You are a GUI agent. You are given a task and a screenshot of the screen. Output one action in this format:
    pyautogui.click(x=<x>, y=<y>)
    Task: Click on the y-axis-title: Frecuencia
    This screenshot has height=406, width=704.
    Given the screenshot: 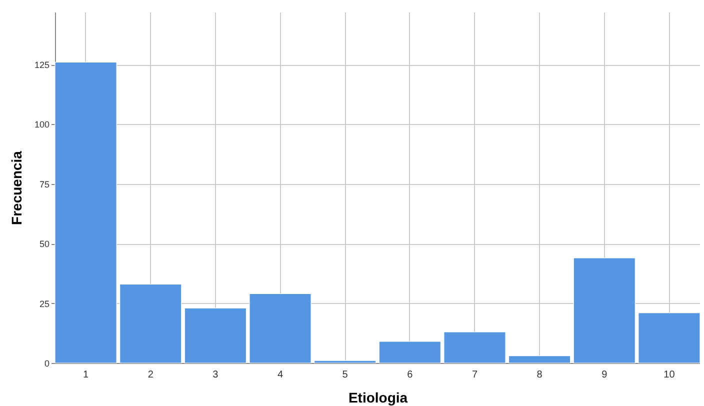 What is the action you would take?
    pyautogui.click(x=16, y=187)
    